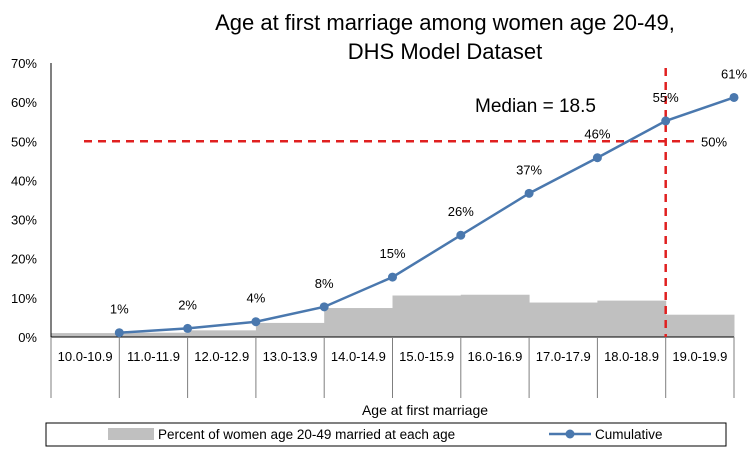 The width and height of the screenshot is (756, 450). What do you see at coordinates (24, 220) in the screenshot?
I see `y-tick-label: 30%` at bounding box center [24, 220].